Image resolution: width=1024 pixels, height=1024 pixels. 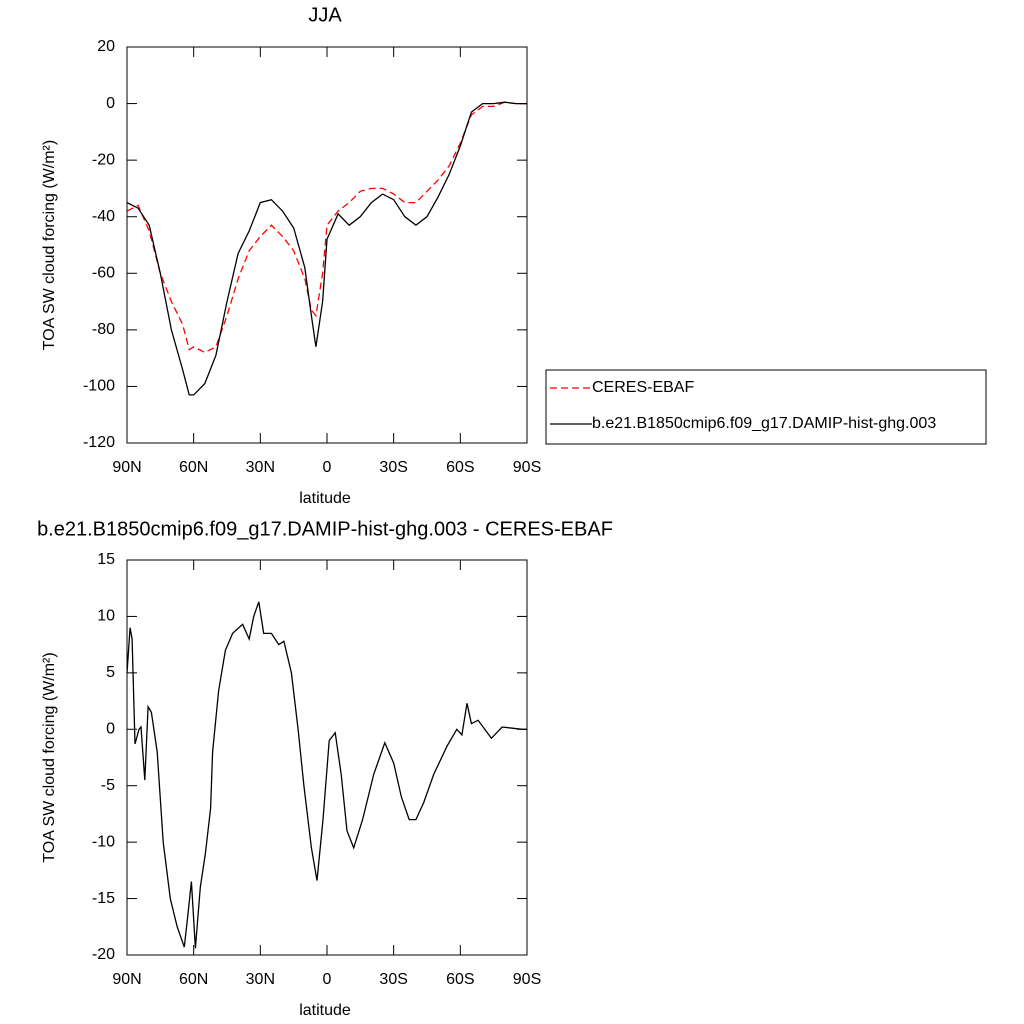 What do you see at coordinates (325, 15) in the screenshot?
I see `chart-title: JJA` at bounding box center [325, 15].